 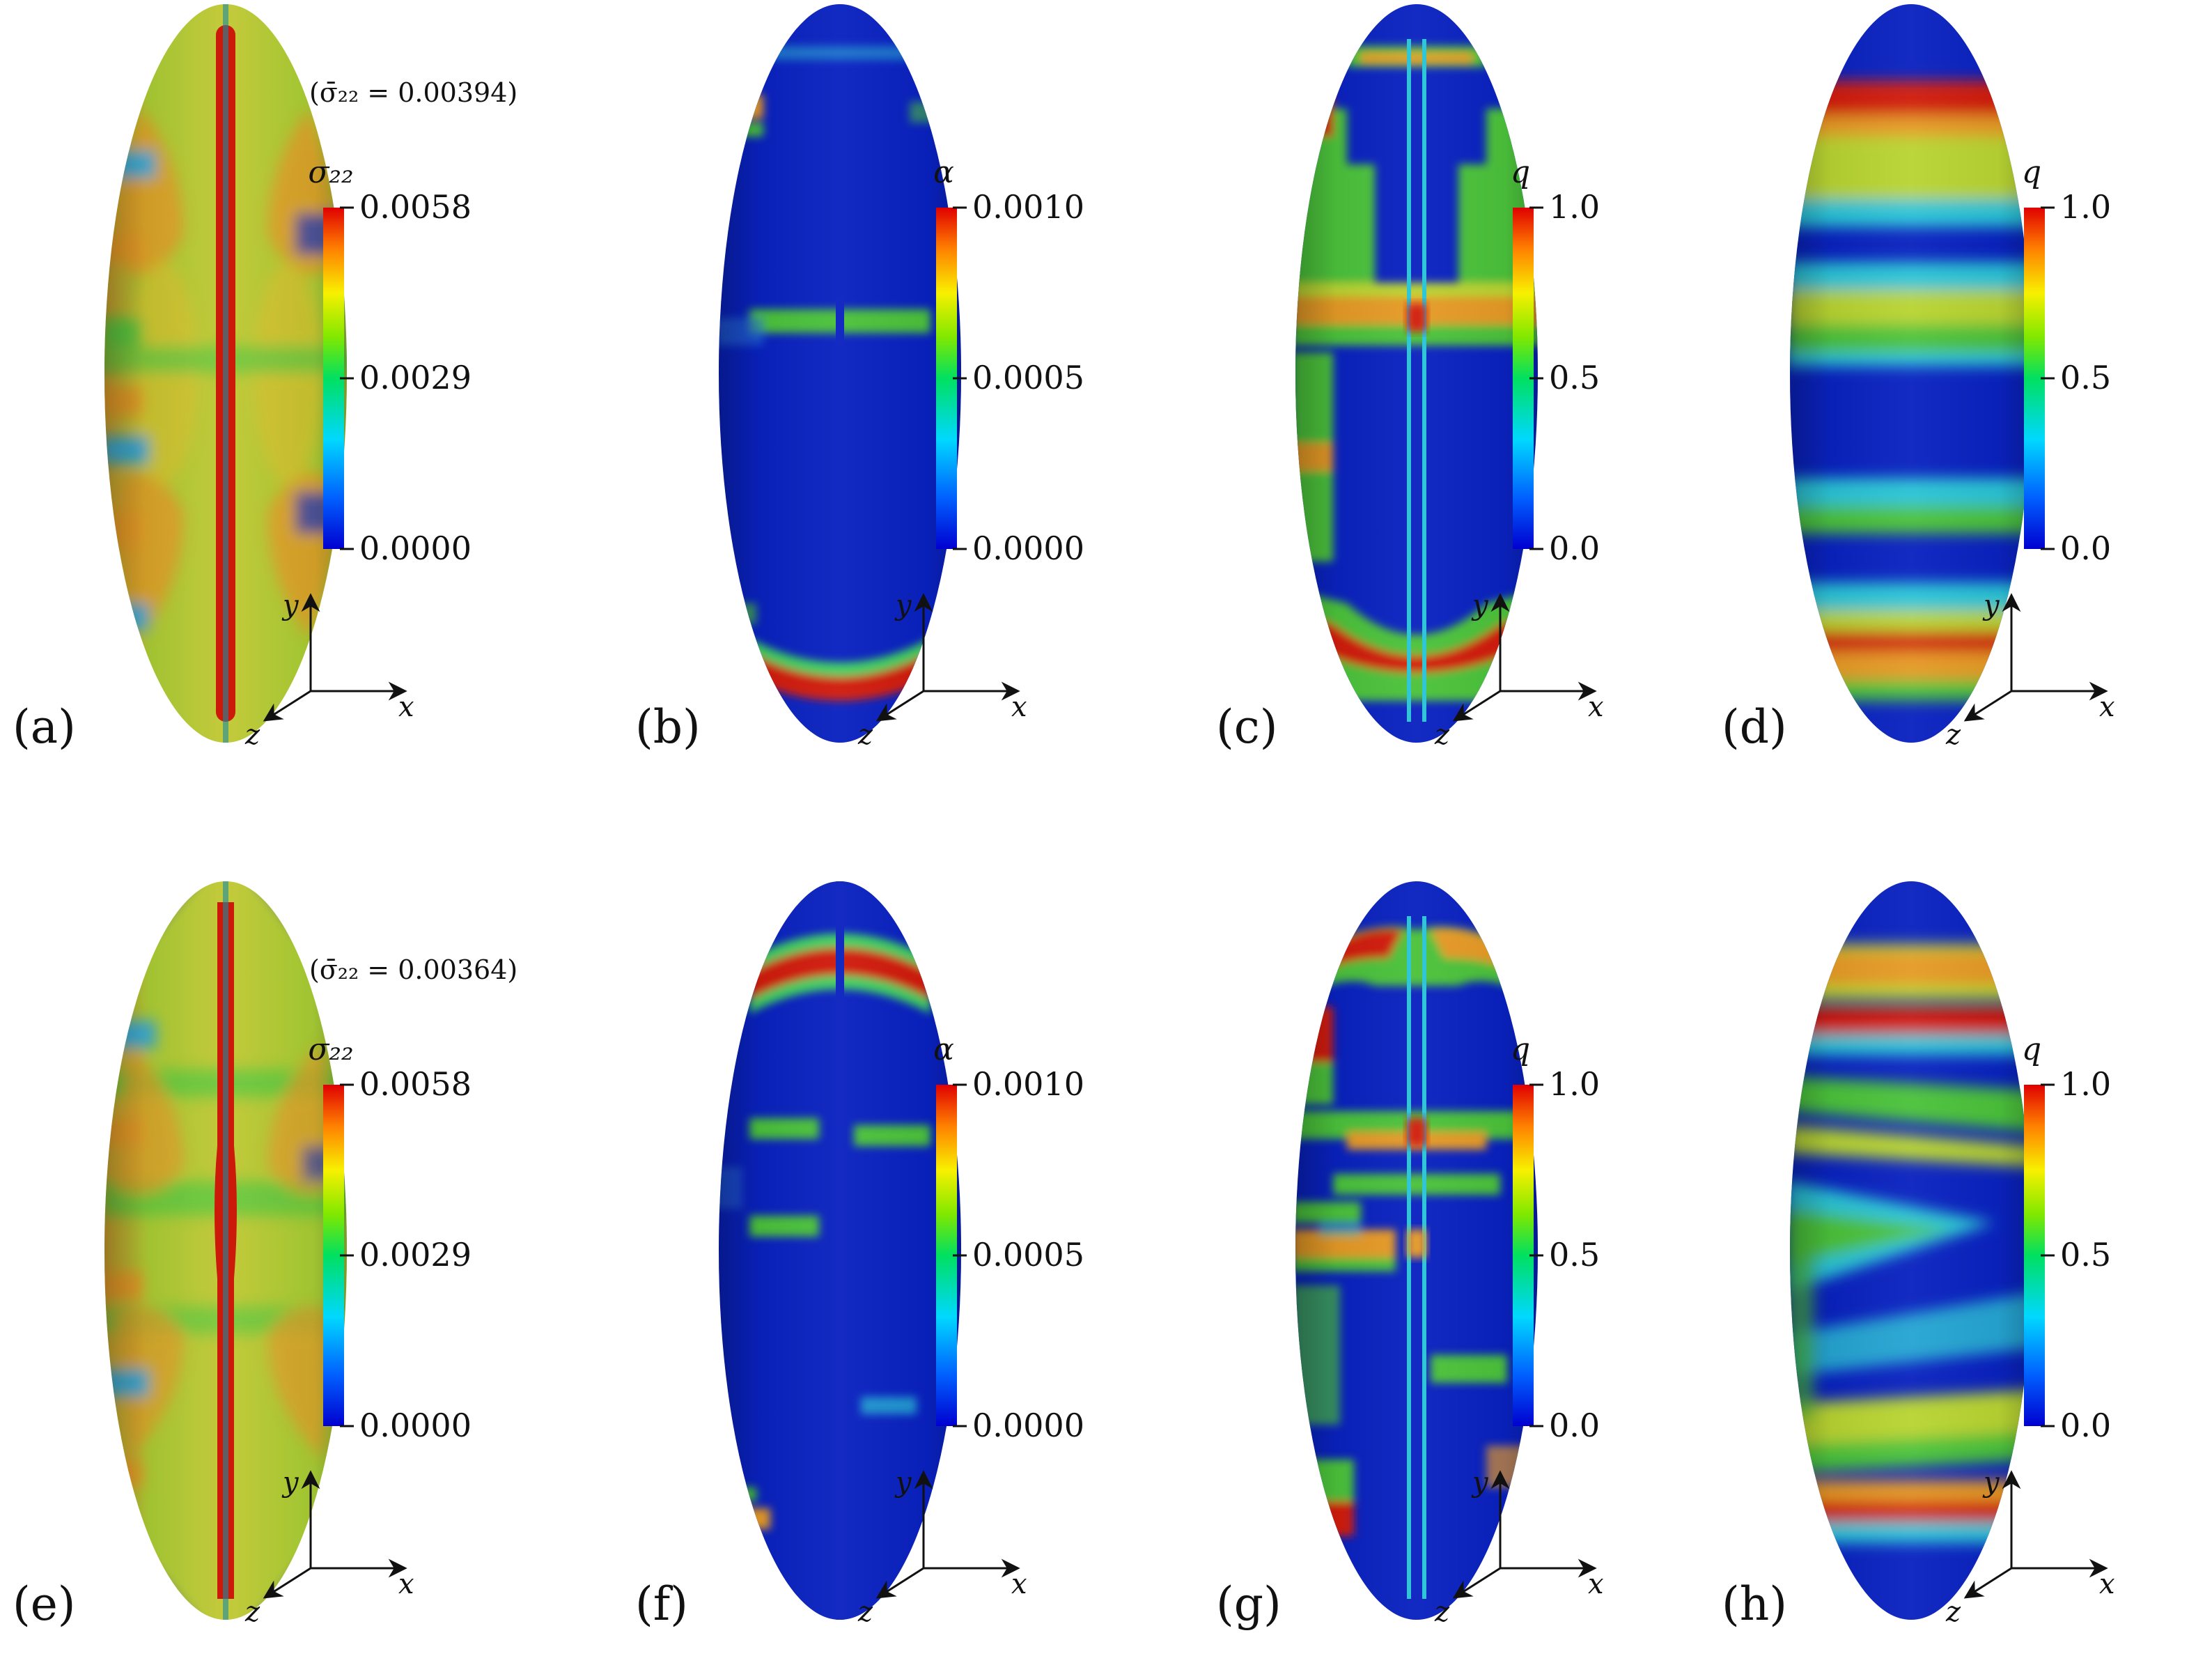 I want to click on panel-d, so click(x=1911, y=374).